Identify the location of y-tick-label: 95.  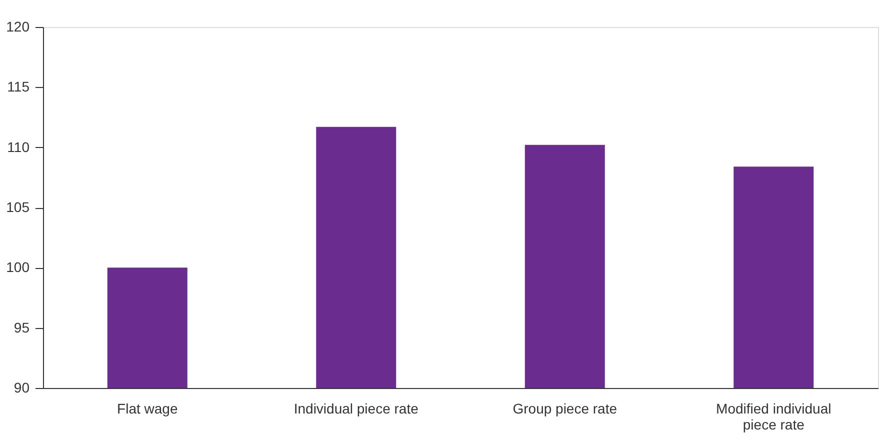
(22, 327).